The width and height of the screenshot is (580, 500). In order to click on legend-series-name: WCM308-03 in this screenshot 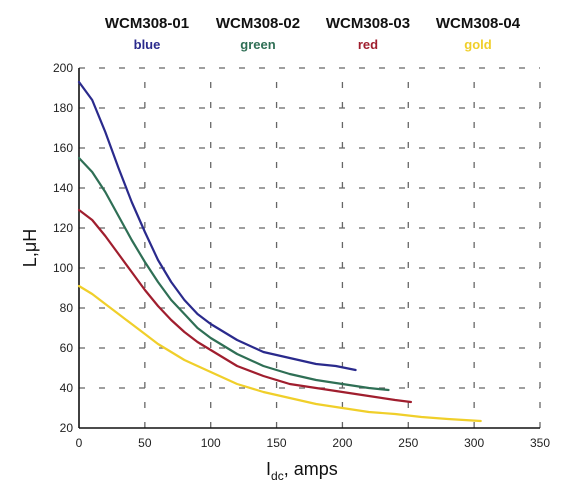, I will do `click(368, 23)`.